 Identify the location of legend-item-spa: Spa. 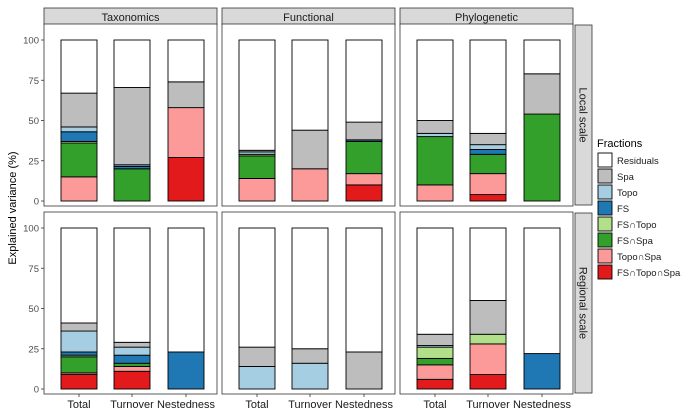
(616, 176).